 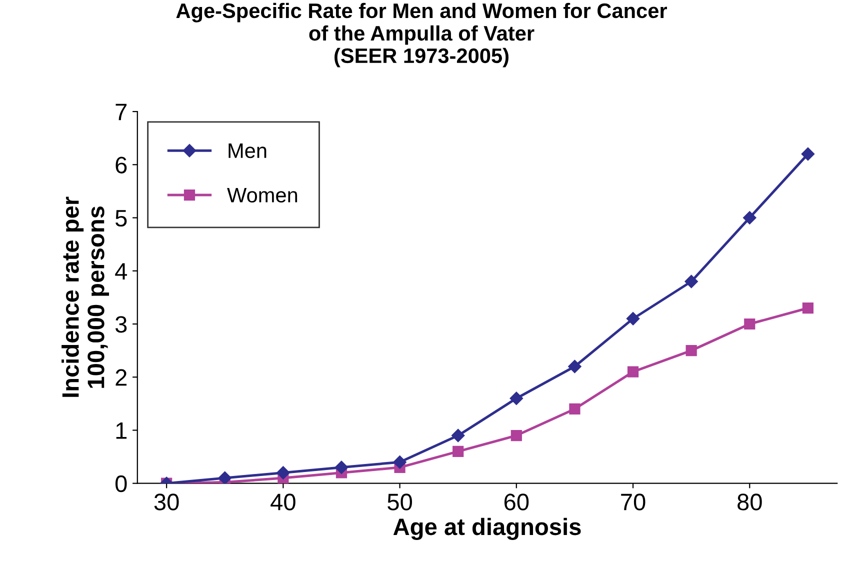 What do you see at coordinates (262, 195) in the screenshot?
I see `legend-label: Women` at bounding box center [262, 195].